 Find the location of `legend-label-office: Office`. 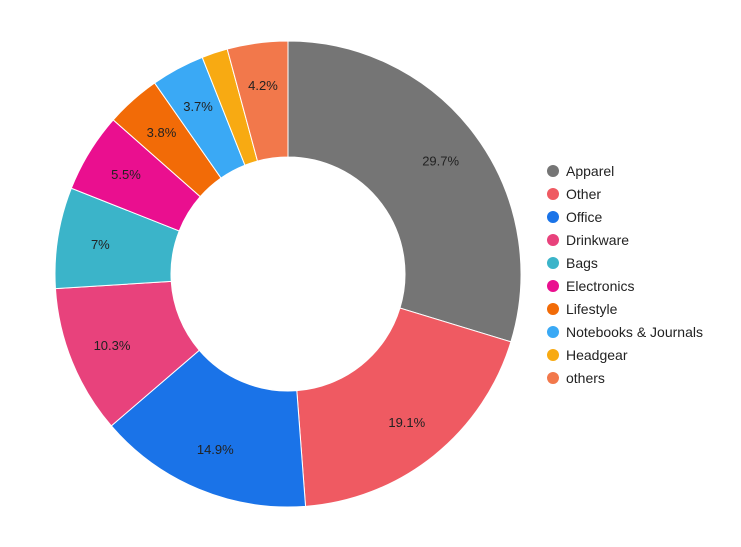

legend-label-office: Office is located at coordinates (584, 217).